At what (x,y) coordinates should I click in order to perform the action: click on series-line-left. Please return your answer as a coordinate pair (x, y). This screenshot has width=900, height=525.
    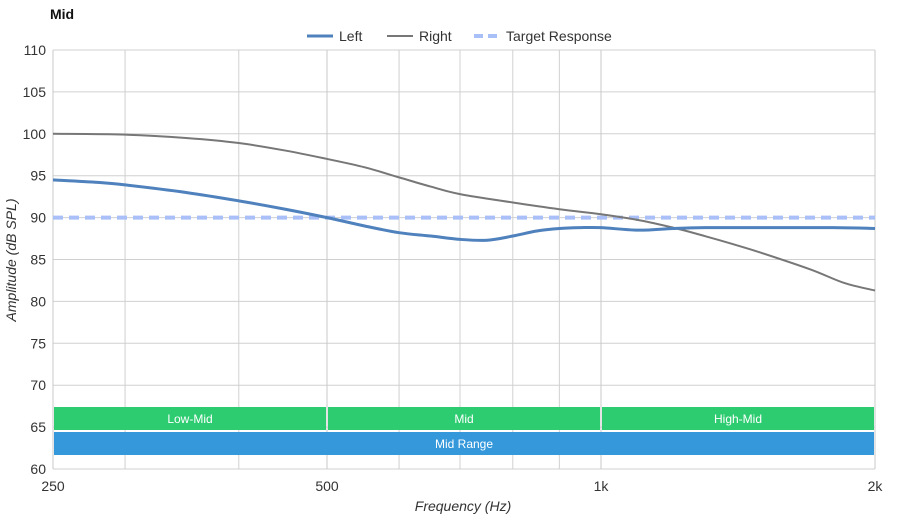
    Looking at the image, I should click on (464, 210).